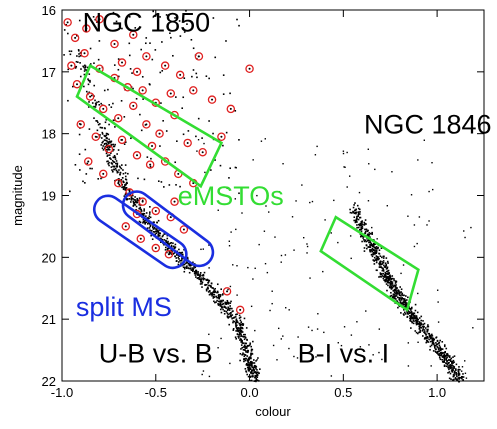 The height and width of the screenshot is (429, 497). I want to click on y-tick-label: 19, so click(49, 196).